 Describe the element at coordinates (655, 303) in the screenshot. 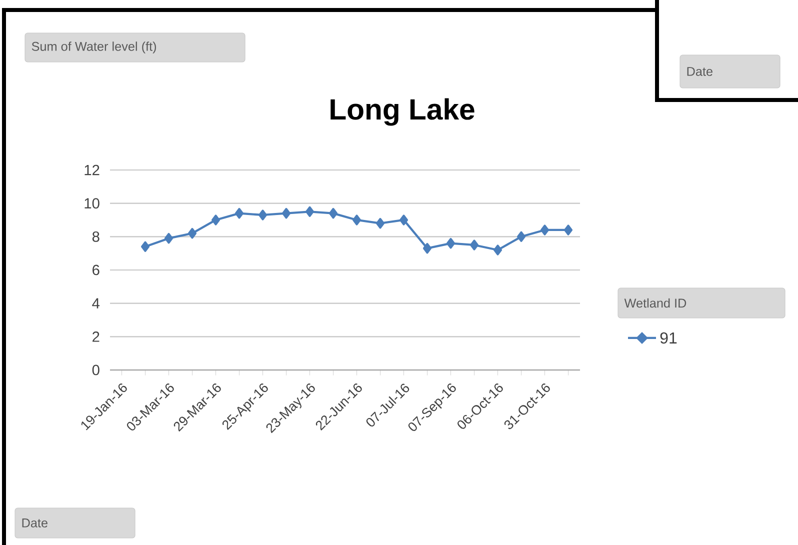

I see `legend-title: Wetland ID` at that location.